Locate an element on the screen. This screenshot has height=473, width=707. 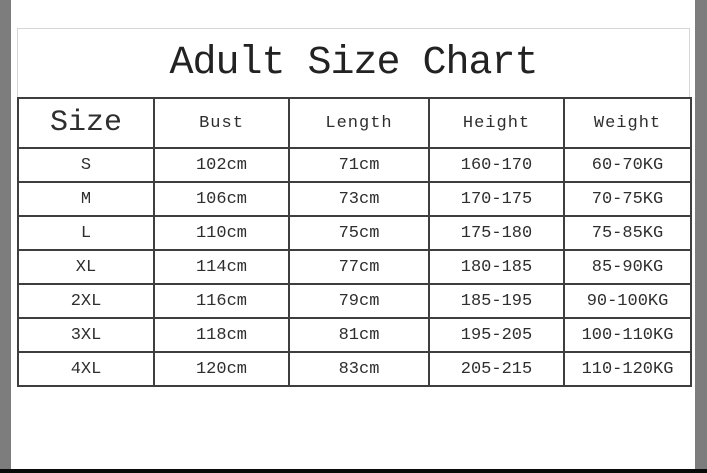
table-row: 4XL 120cm 83cm 205-215 110-120KG is located at coordinates (354, 369).